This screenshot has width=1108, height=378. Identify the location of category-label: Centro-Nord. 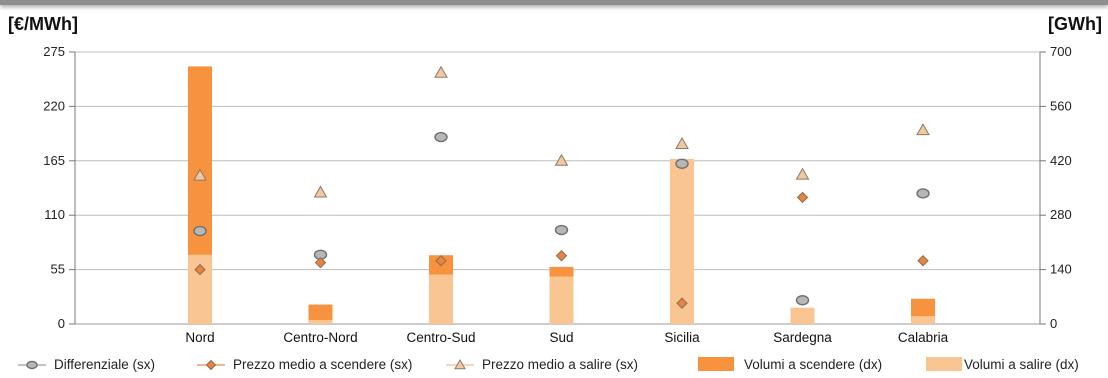
(320, 337).